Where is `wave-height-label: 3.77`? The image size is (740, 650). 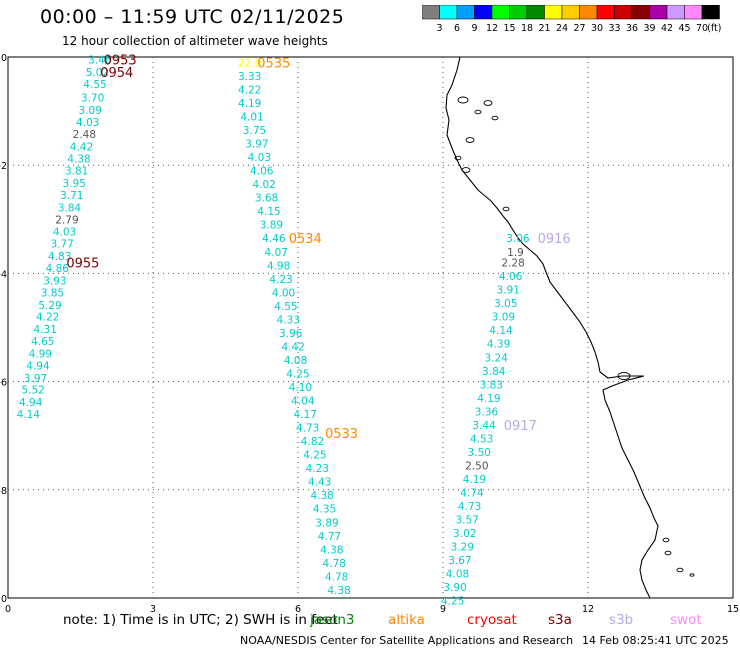 wave-height-label: 3.77 is located at coordinates (61, 245).